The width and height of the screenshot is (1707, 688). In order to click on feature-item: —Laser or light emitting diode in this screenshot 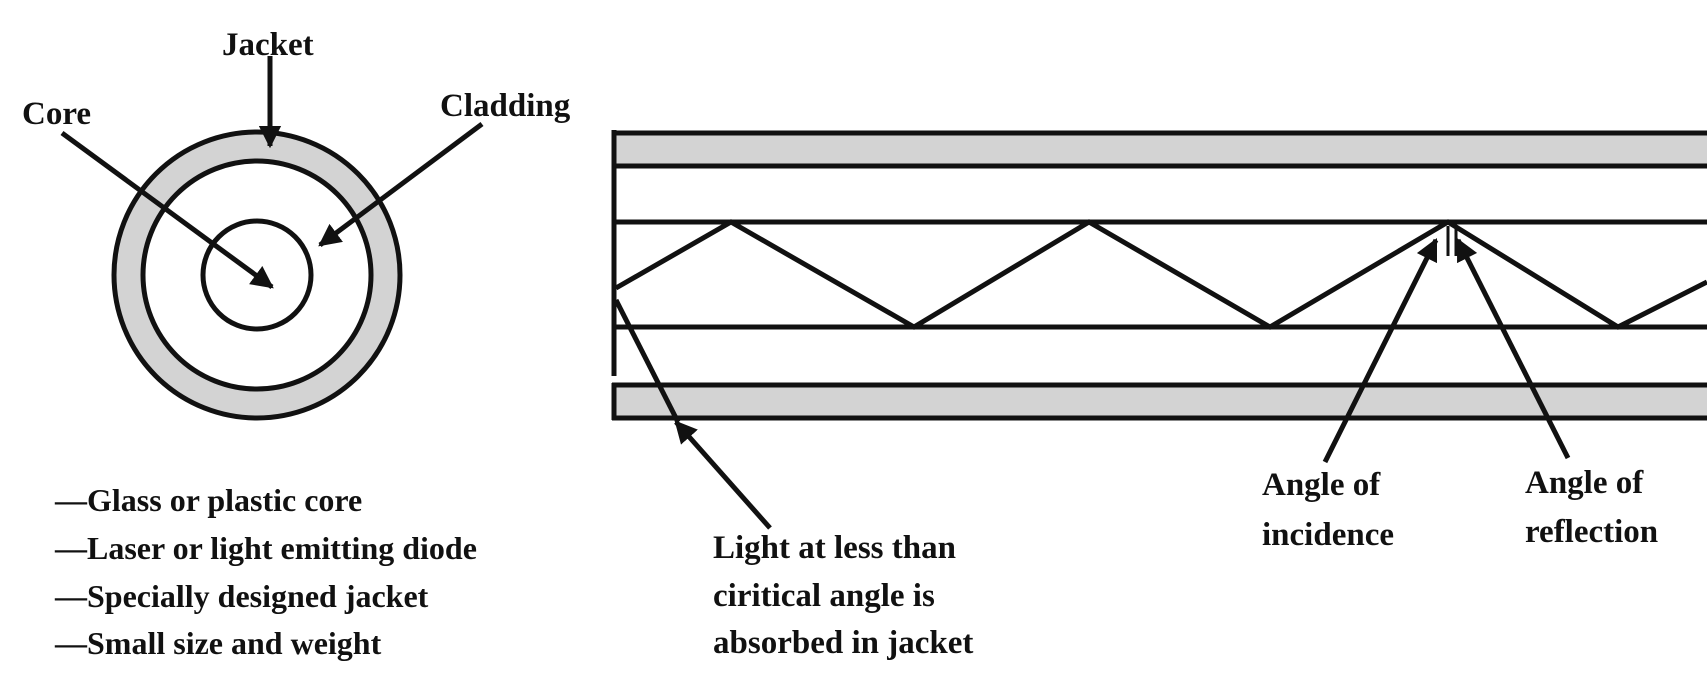, I will do `click(265, 548)`.